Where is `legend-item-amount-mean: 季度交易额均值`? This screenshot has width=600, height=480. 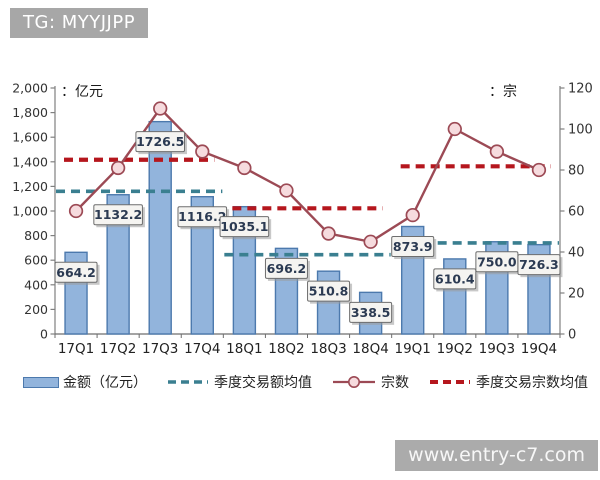 legend-item-amount-mean: 季度交易额均值 is located at coordinates (239, 382).